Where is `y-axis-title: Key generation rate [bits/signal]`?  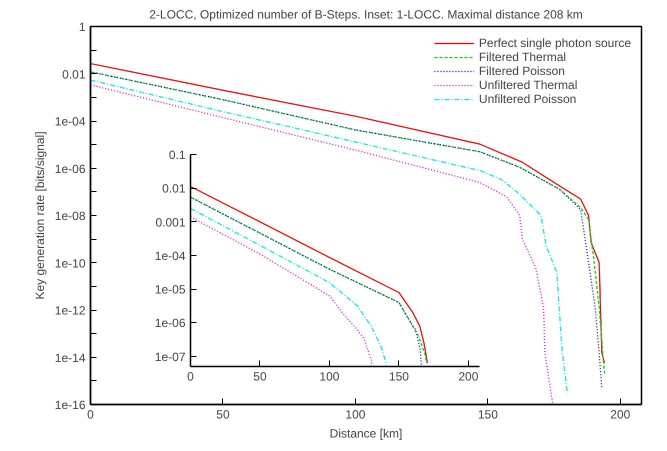
y-axis-title: Key generation rate [bits/signal] is located at coordinates (39, 215).